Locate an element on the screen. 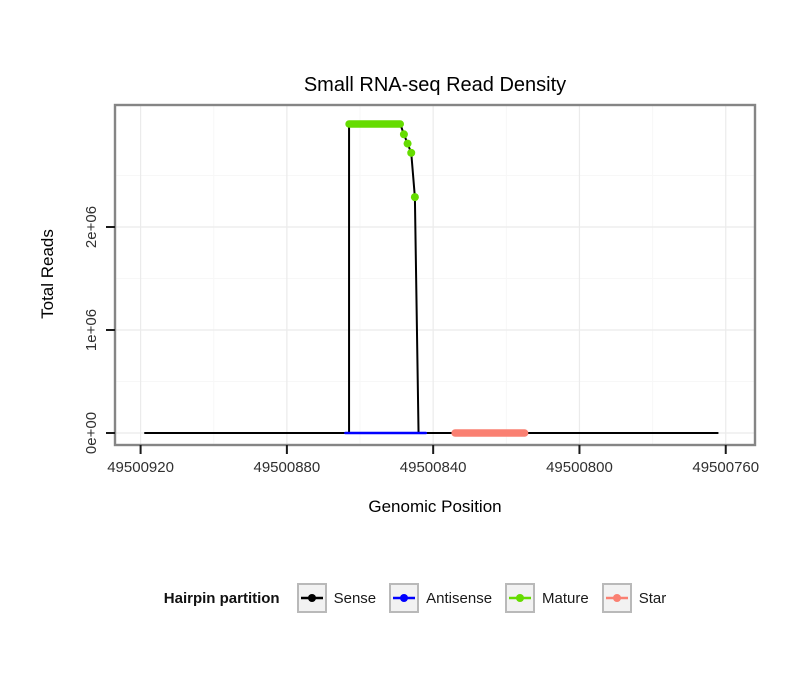 This screenshot has height=690, width=810. x-tick-label: 49500760 is located at coordinates (725, 467).